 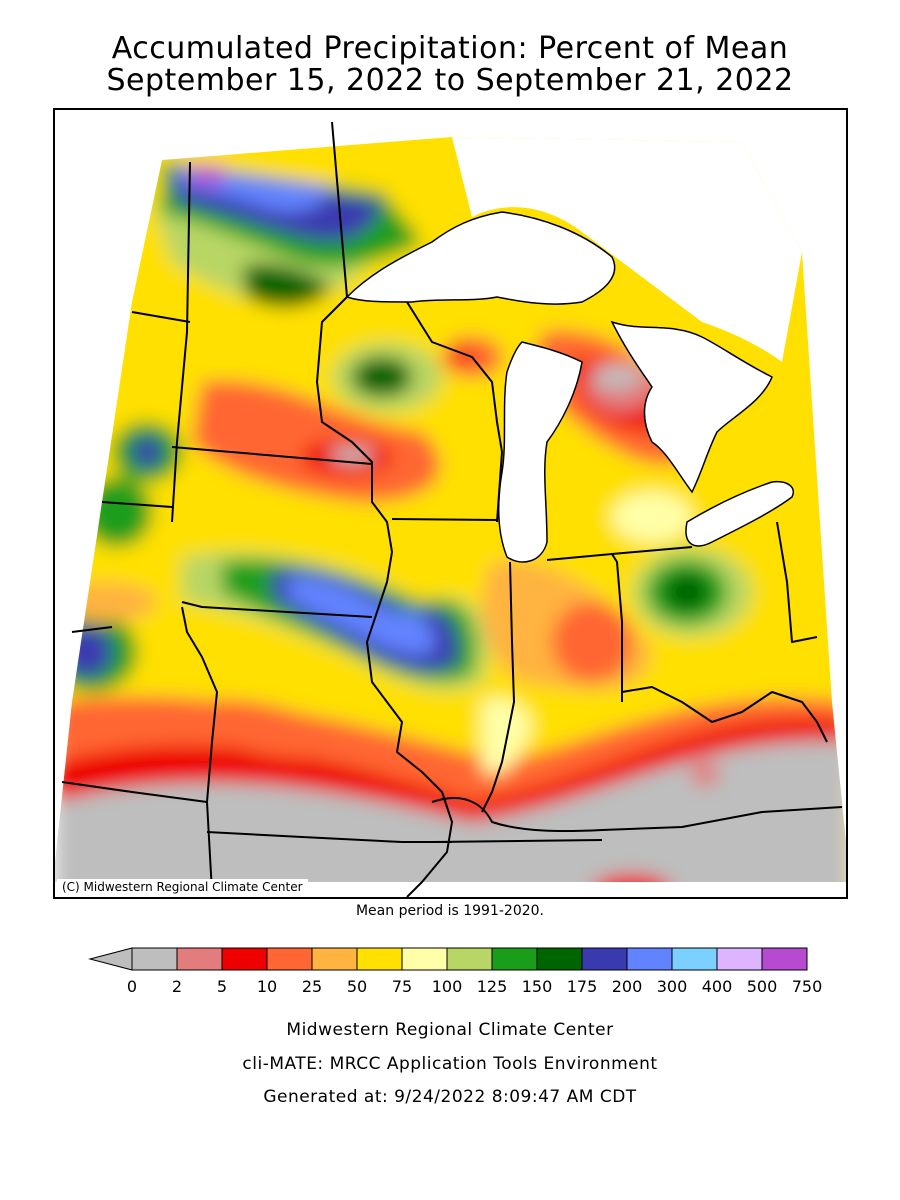 What do you see at coordinates (627, 249) in the screenshot?
I see `ontario-land` at bounding box center [627, 249].